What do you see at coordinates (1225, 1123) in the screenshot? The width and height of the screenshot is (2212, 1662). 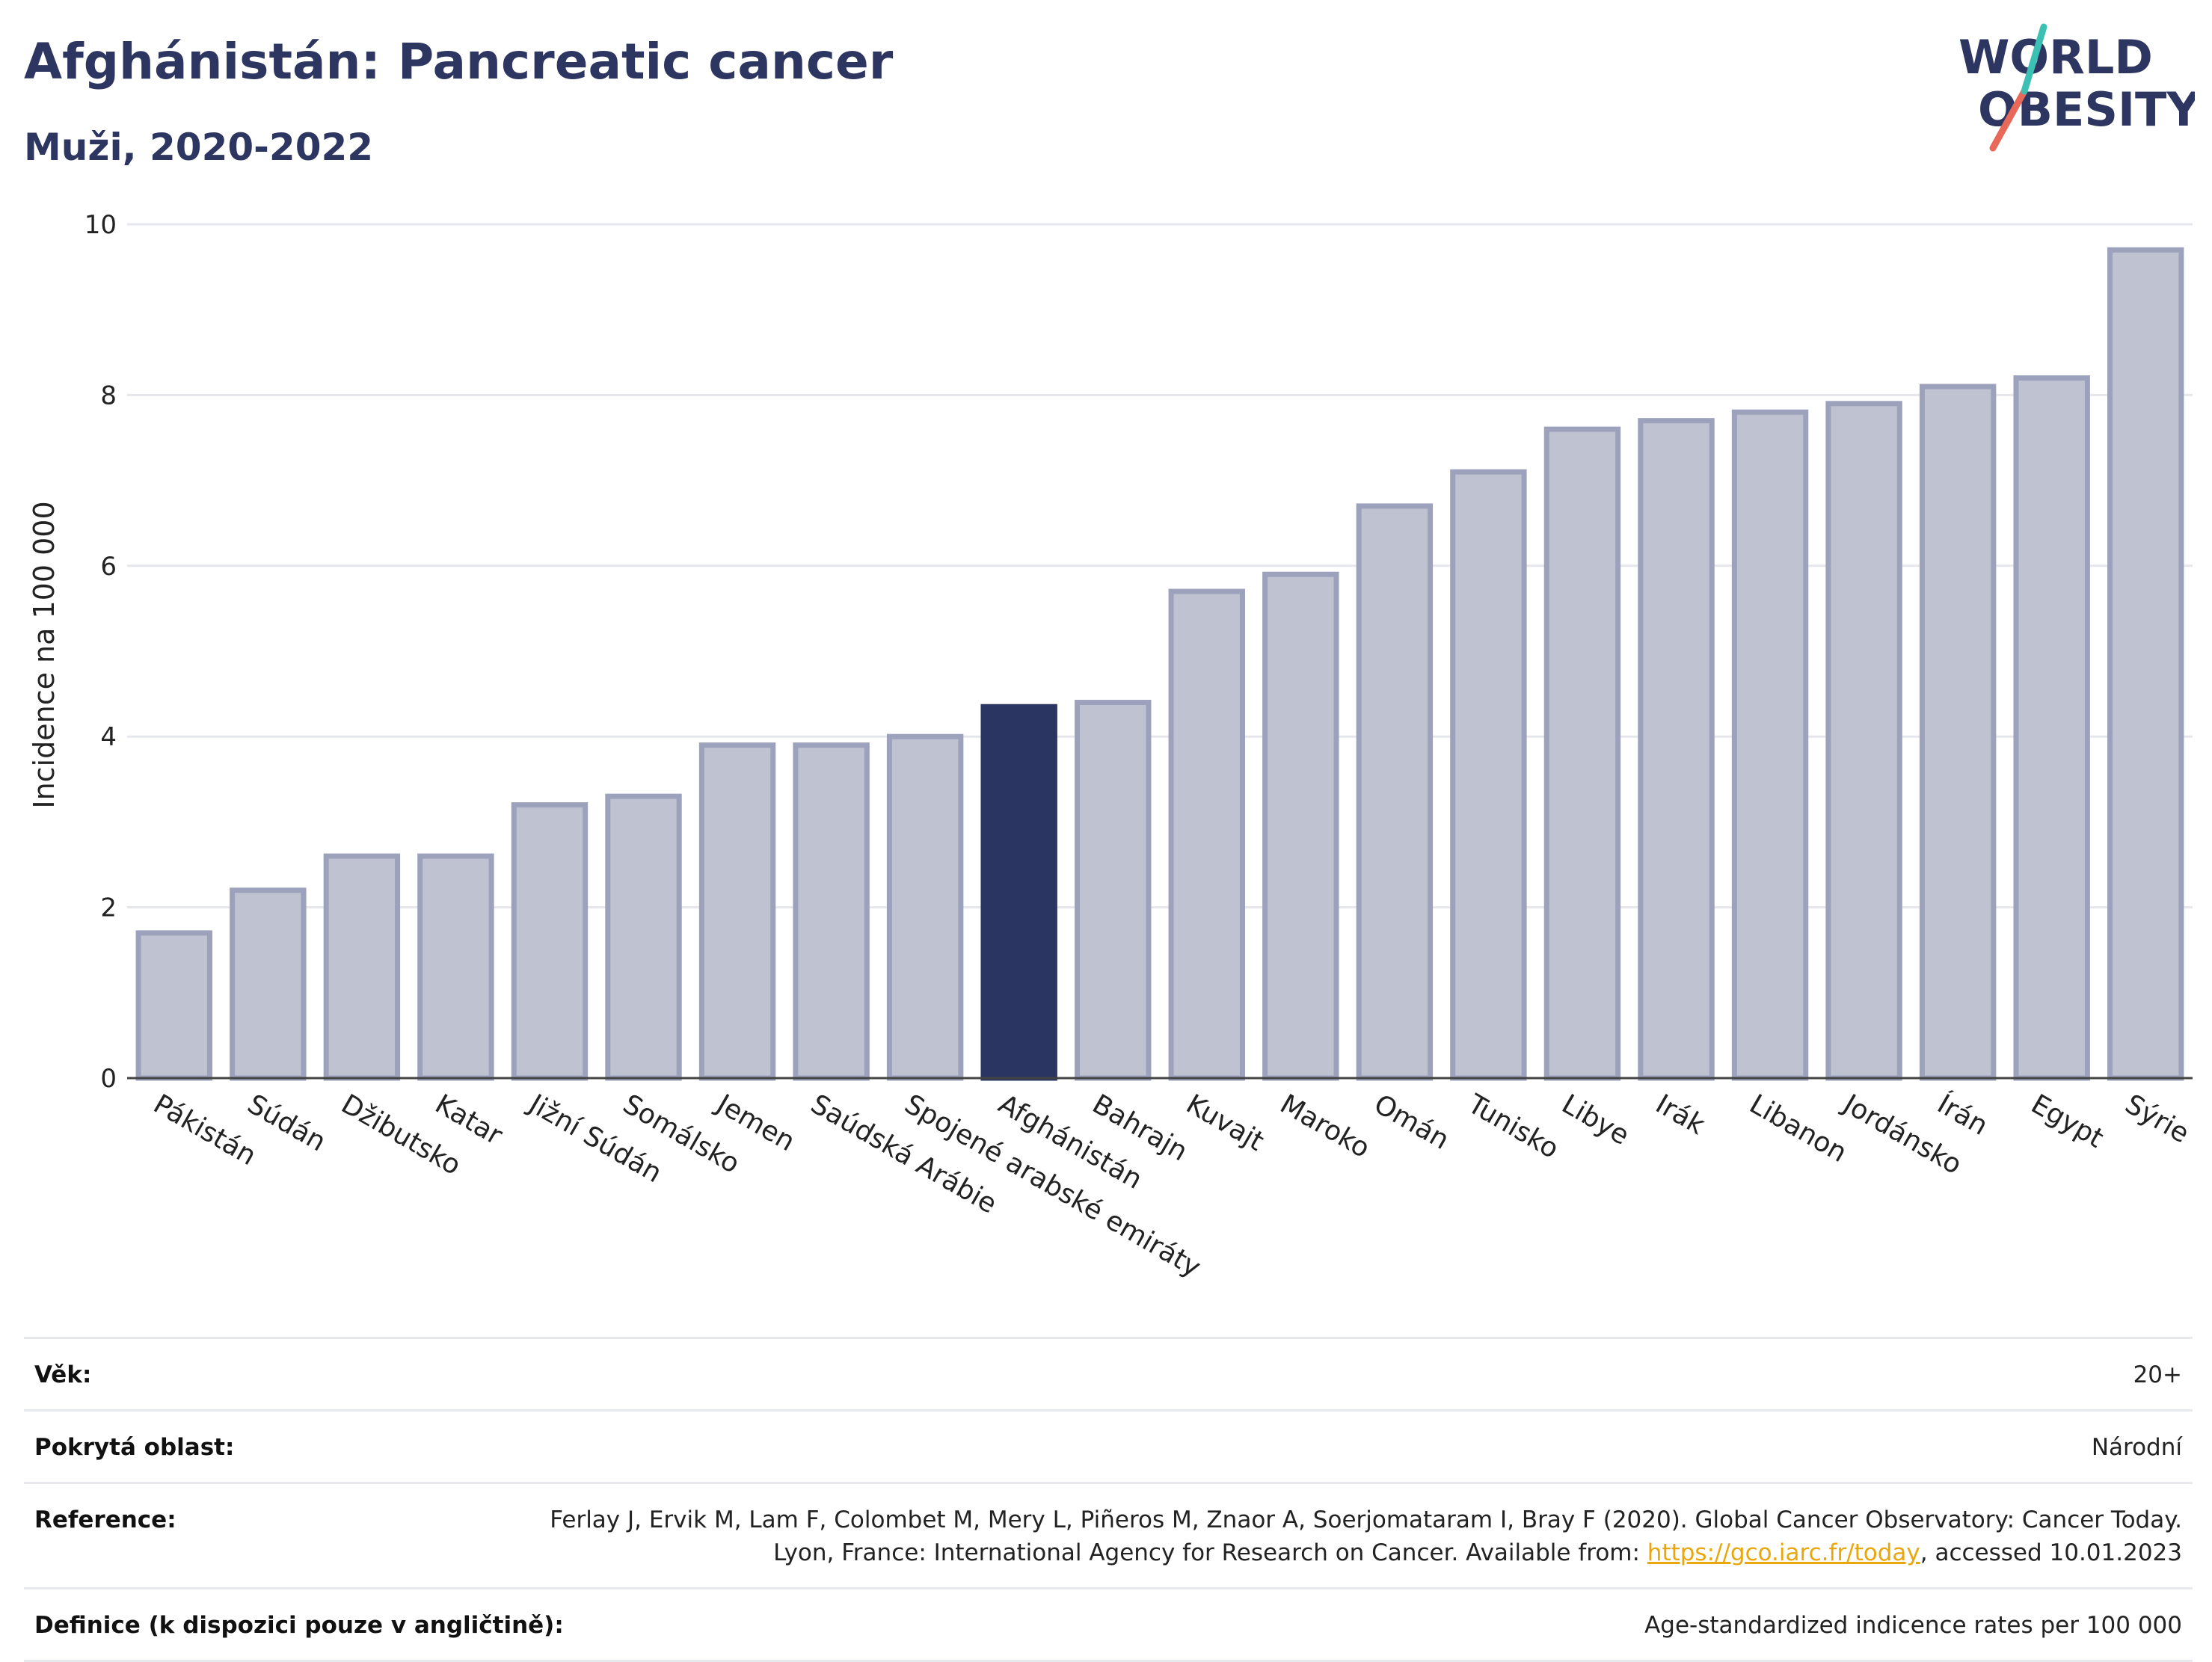 I see `x-tick-label: Kuvajt` at bounding box center [1225, 1123].